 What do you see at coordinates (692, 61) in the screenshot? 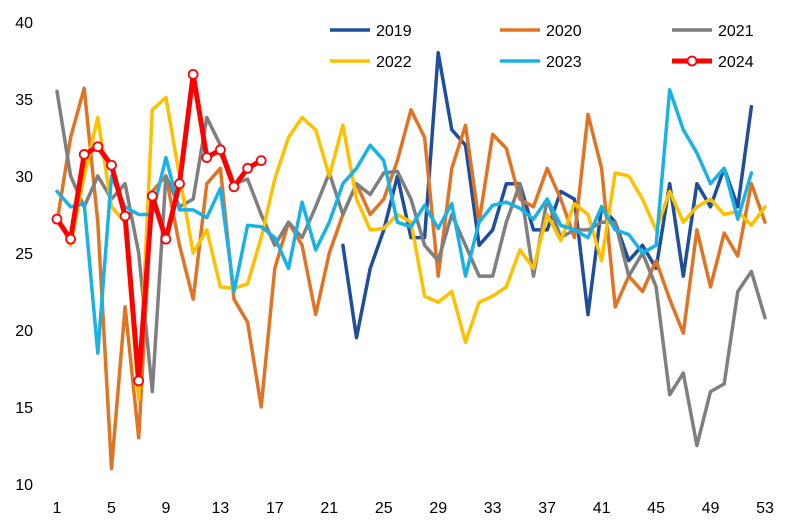
I see `legend-marker-2024` at bounding box center [692, 61].